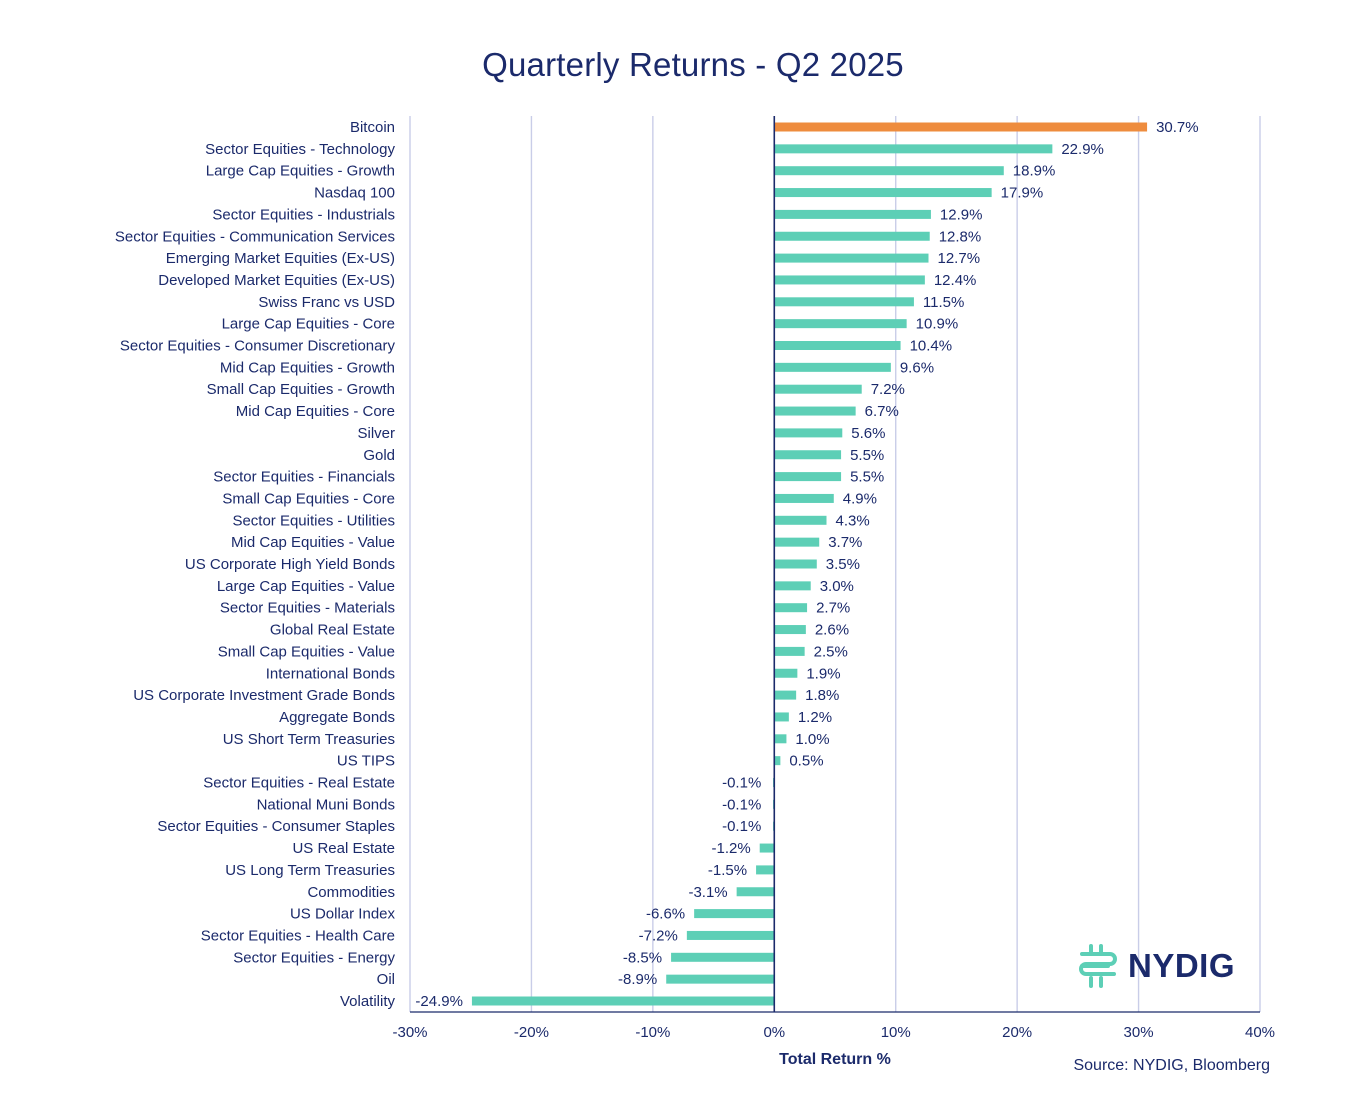 This screenshot has height=1120, width=1364. Describe the element at coordinates (937, 324) in the screenshot. I see `value-label: 10.9%` at that location.